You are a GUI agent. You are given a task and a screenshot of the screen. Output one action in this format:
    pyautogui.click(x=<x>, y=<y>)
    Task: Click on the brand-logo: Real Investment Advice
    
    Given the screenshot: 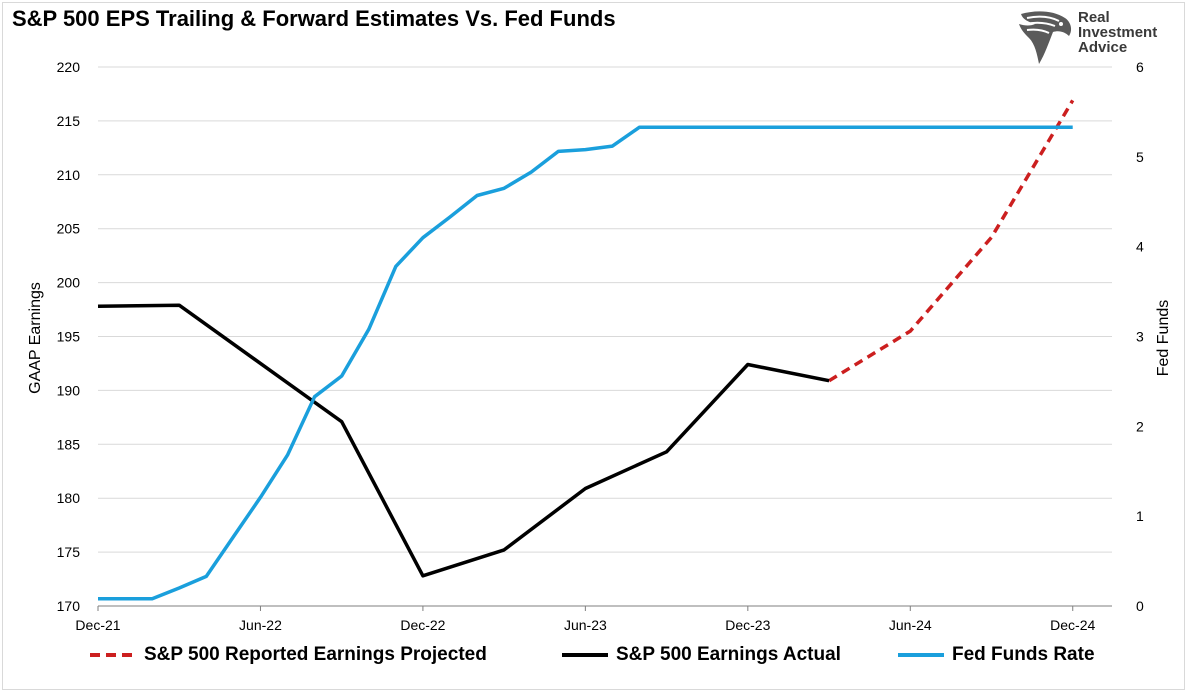 What is the action you would take?
    pyautogui.click(x=1097, y=37)
    